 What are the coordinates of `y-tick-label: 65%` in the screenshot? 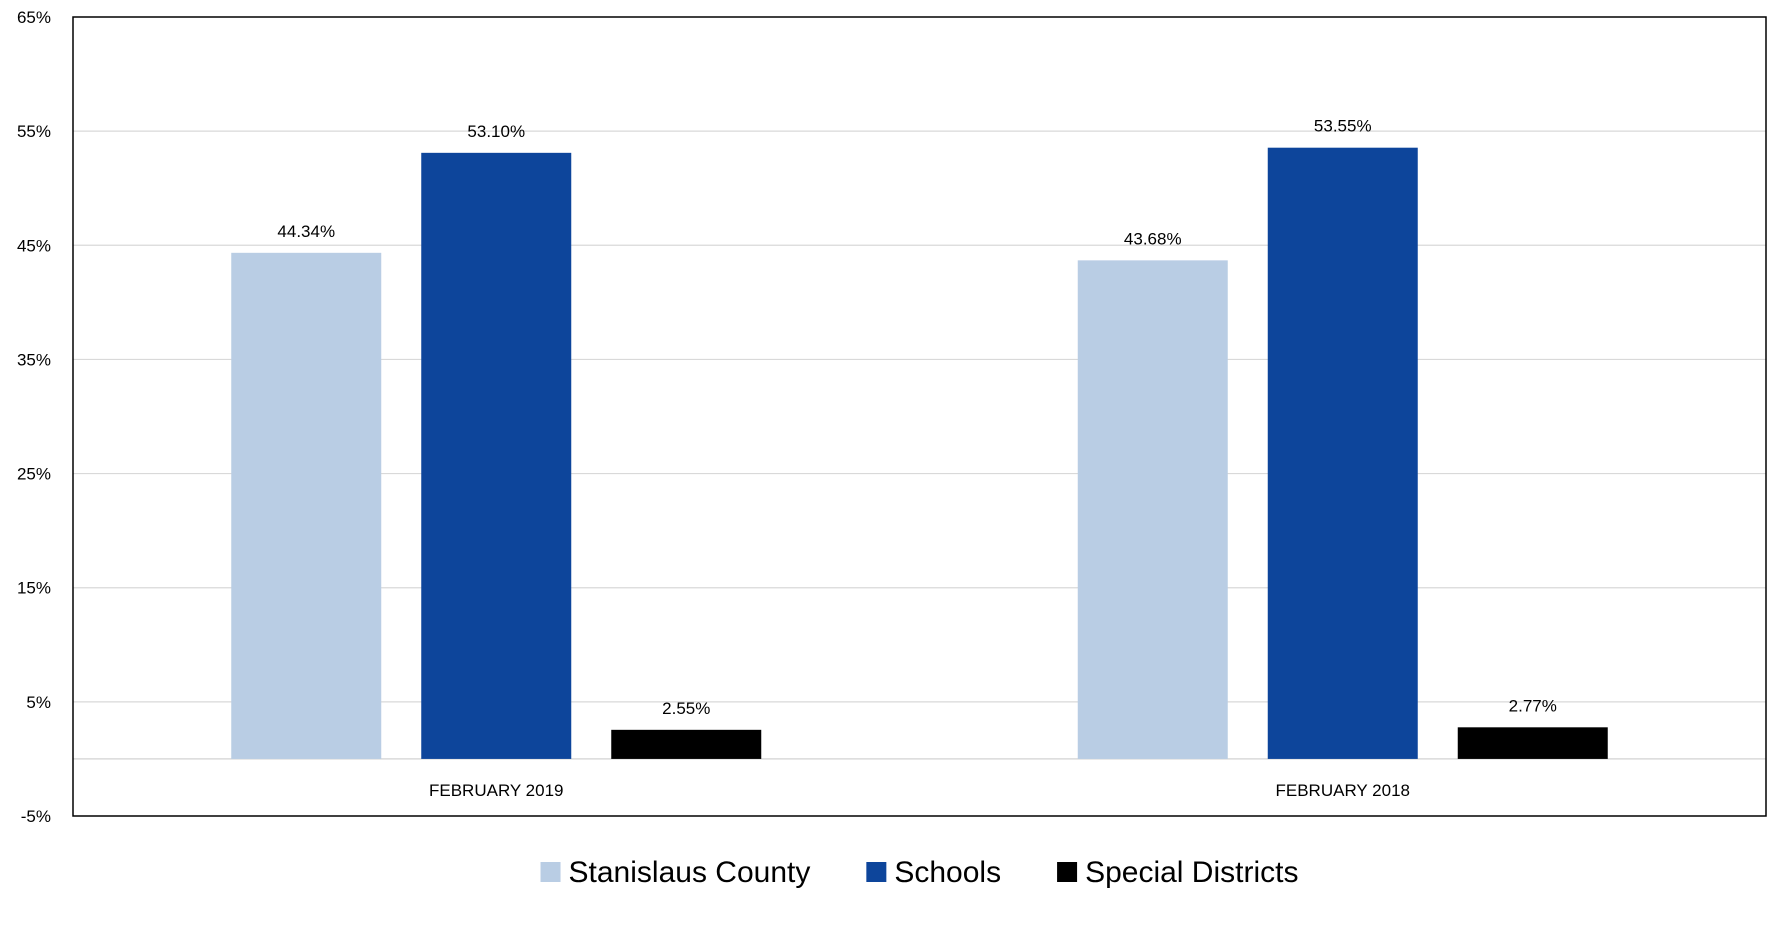 It's located at (34, 17).